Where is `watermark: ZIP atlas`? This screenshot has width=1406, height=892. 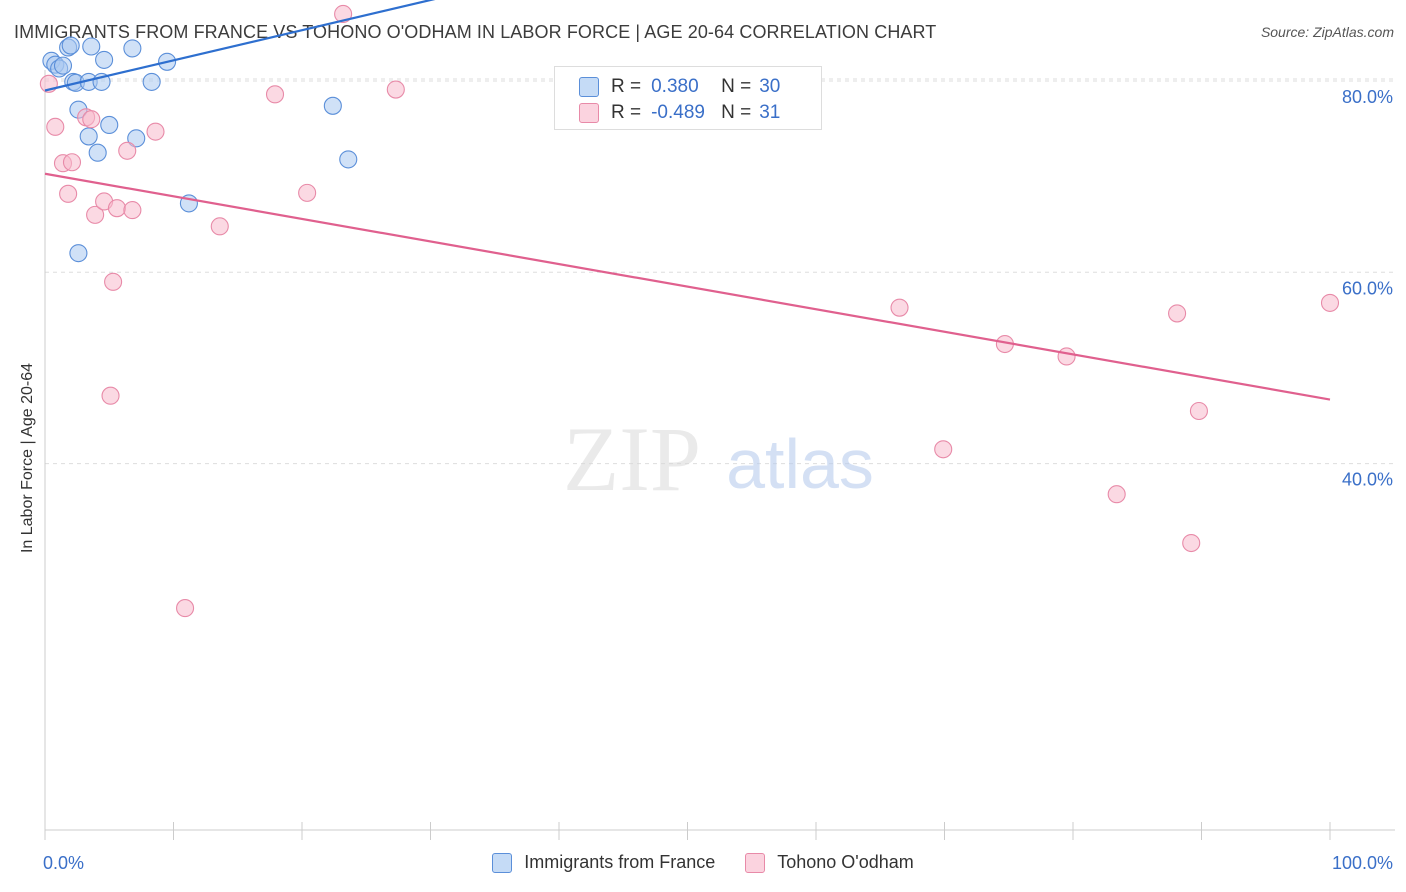 watermark: ZIP atlas is located at coordinates (718, 459).